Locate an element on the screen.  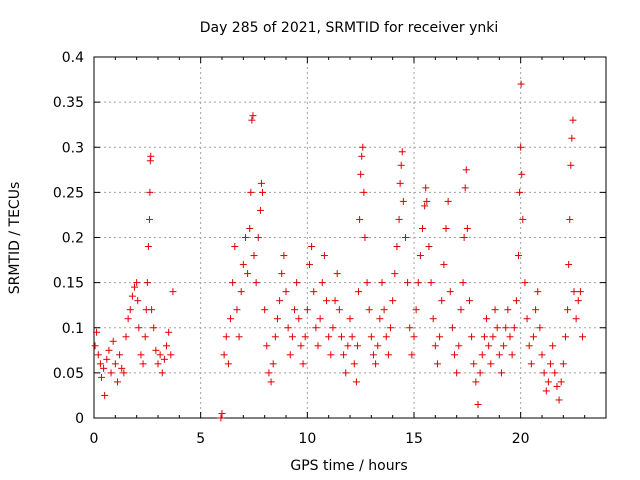
y-tick-label: 0.25 is located at coordinates (68, 193).